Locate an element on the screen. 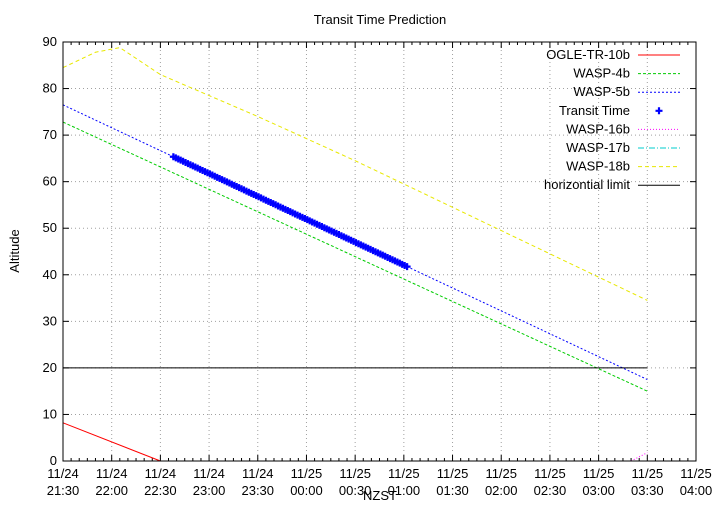 The width and height of the screenshot is (720, 509). y-tick-label: 0 is located at coordinates (53, 460).